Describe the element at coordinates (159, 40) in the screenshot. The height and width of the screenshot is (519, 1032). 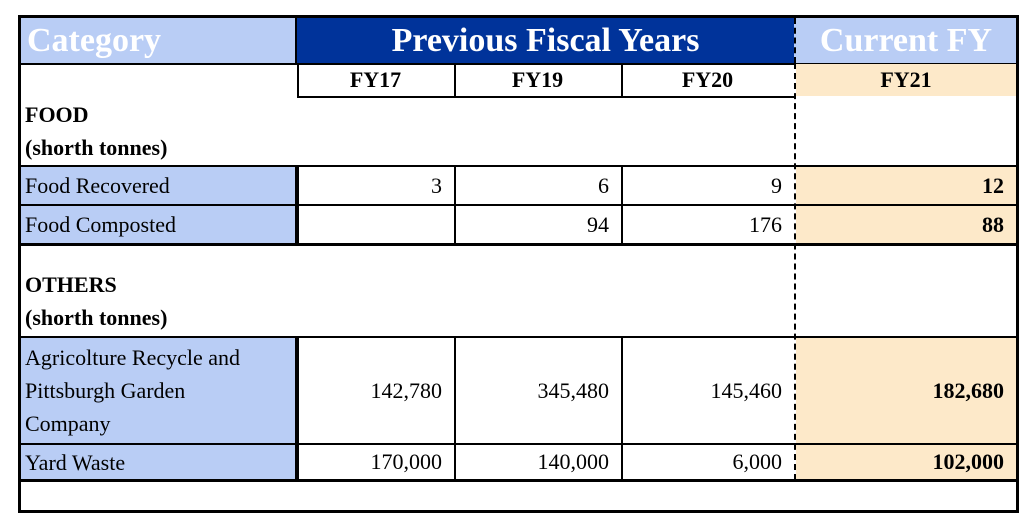
I see `category-header: Category` at that location.